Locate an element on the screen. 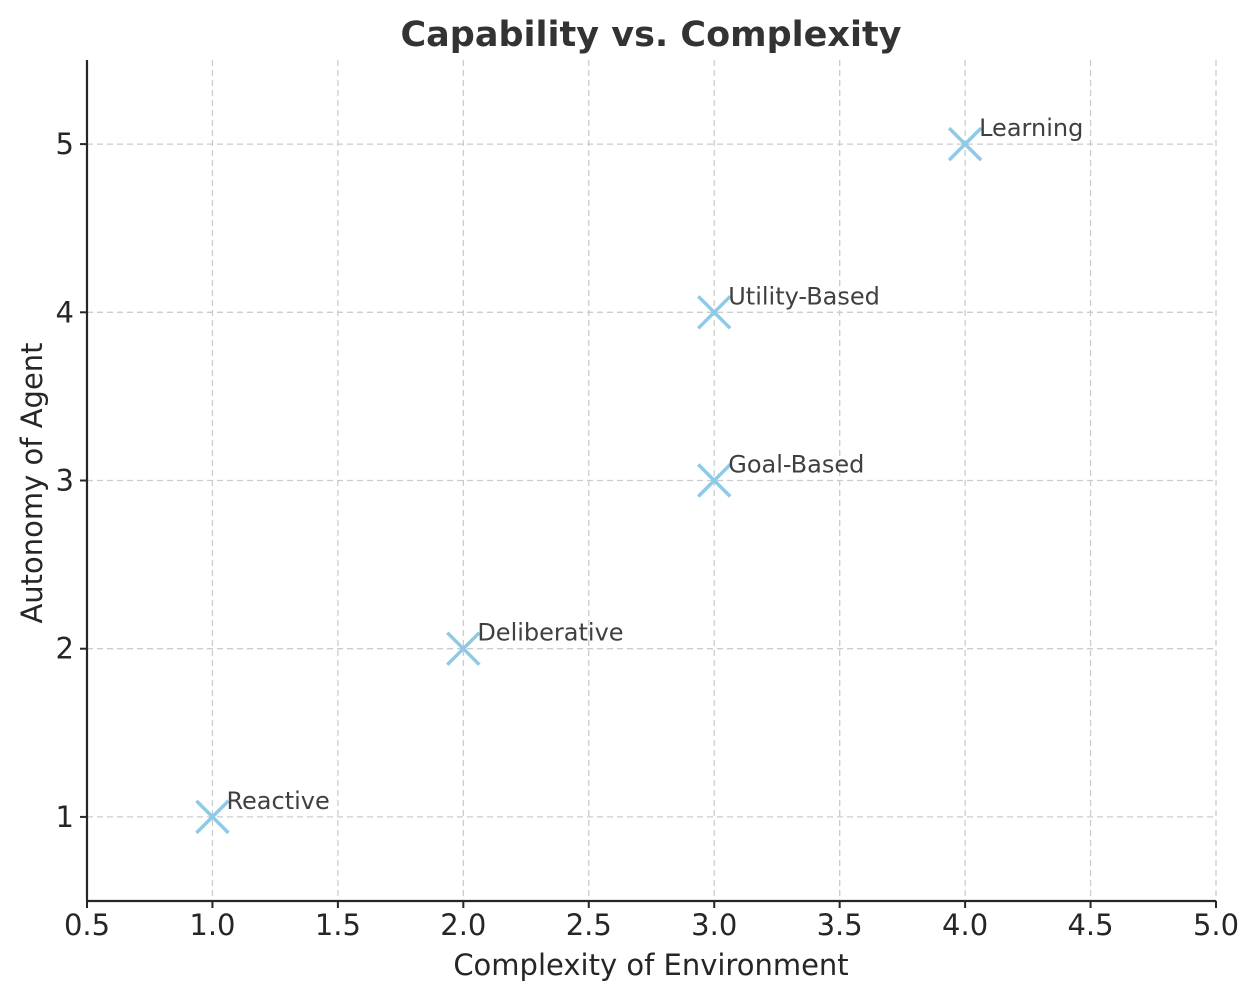 The width and height of the screenshot is (1258, 1000). x-tick-label: 4.0 is located at coordinates (965, 925).